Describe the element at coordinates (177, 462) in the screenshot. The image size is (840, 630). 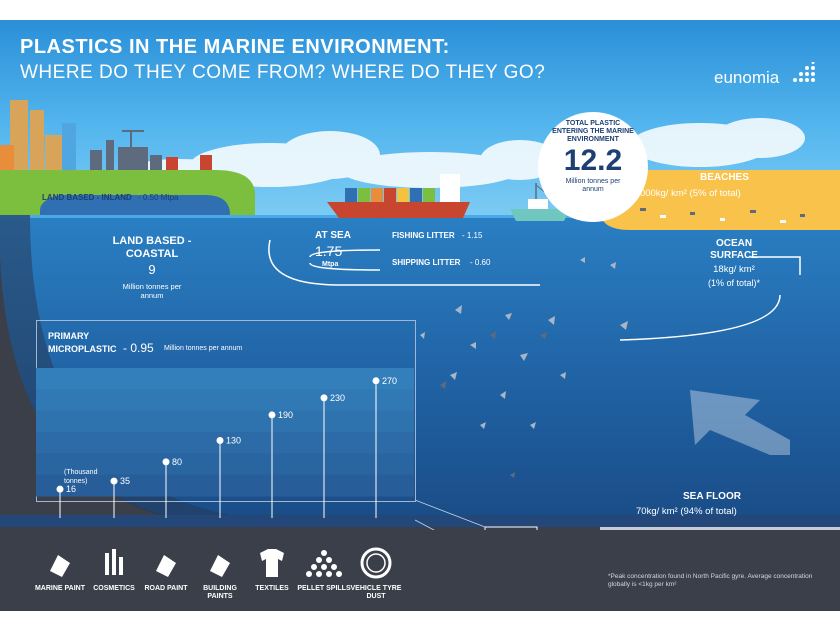
I see `data-label-2: 80` at that location.